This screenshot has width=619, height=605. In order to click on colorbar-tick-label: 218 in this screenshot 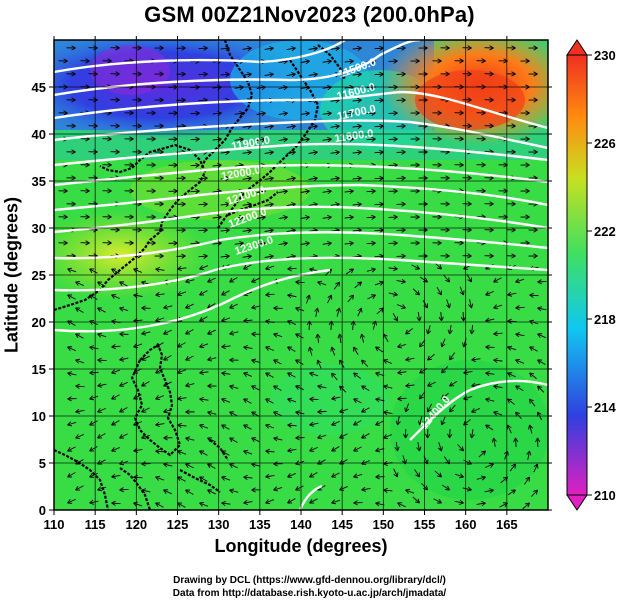, I will do `click(605, 319)`.